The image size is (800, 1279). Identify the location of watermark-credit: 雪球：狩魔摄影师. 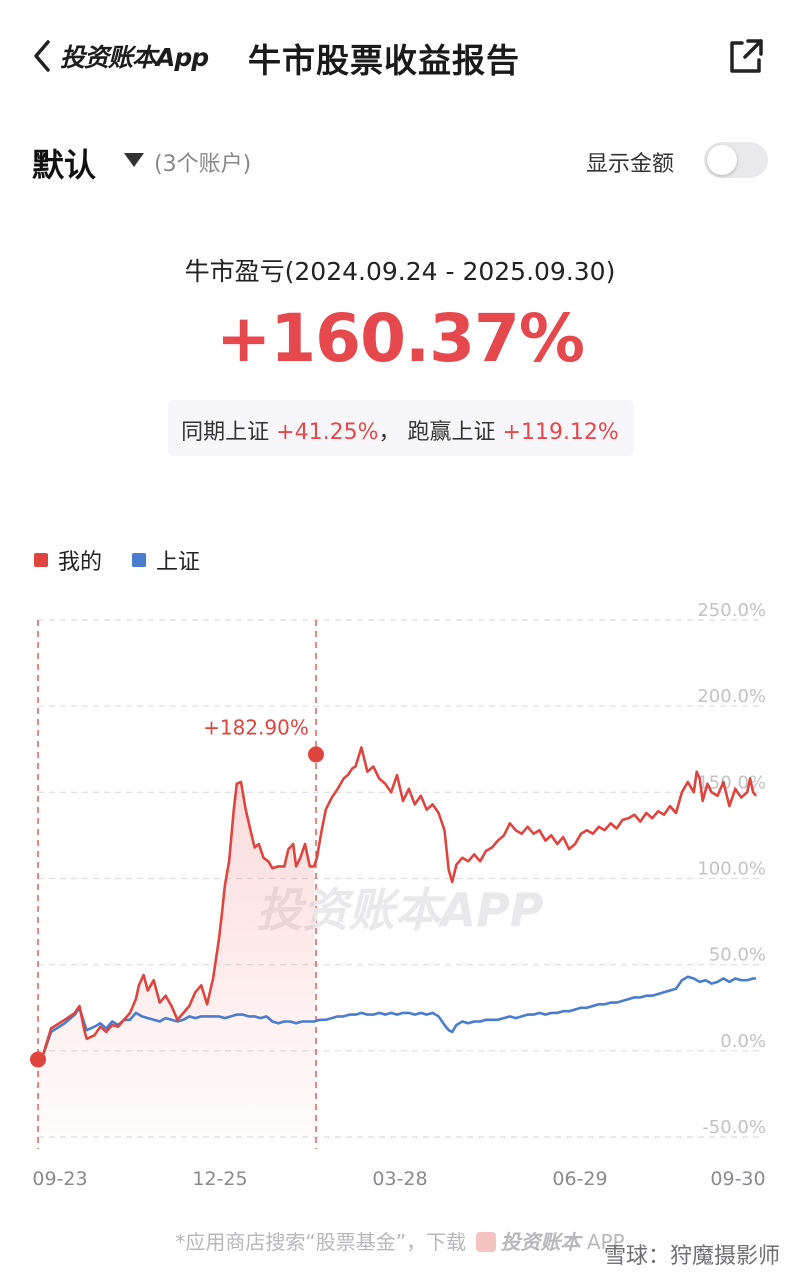
(691, 1256).